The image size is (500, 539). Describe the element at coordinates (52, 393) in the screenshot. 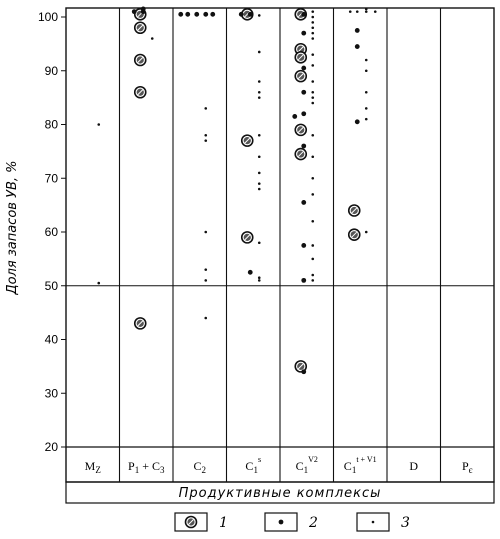

I see `y-tick-label: 30` at that location.